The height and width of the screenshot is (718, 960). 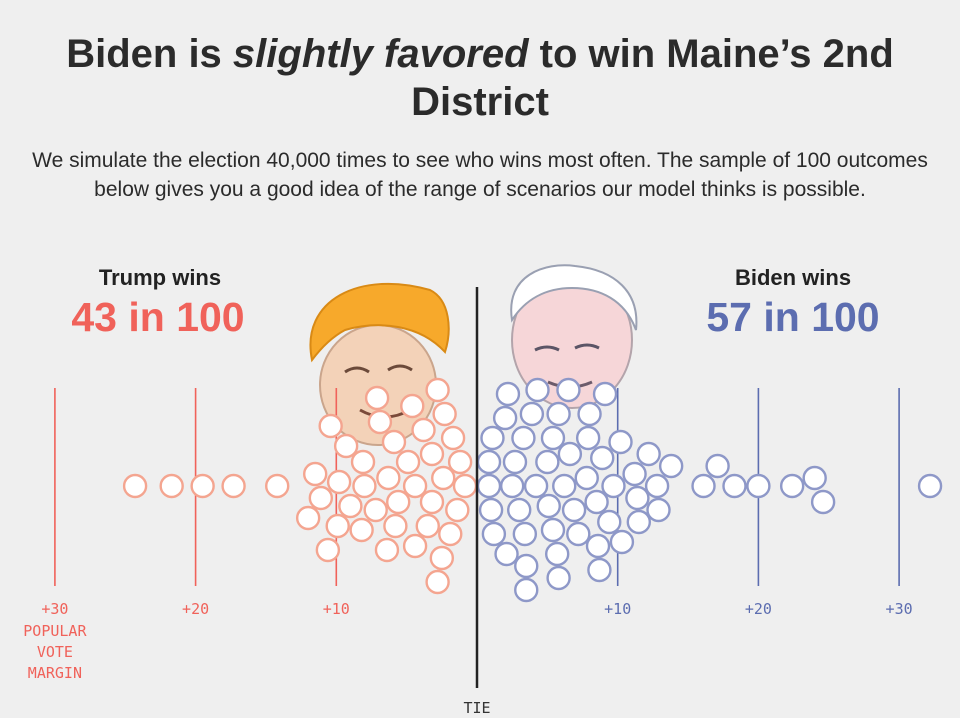 What do you see at coordinates (758, 609) in the screenshot?
I see `tick-label-biden-20: +20` at bounding box center [758, 609].